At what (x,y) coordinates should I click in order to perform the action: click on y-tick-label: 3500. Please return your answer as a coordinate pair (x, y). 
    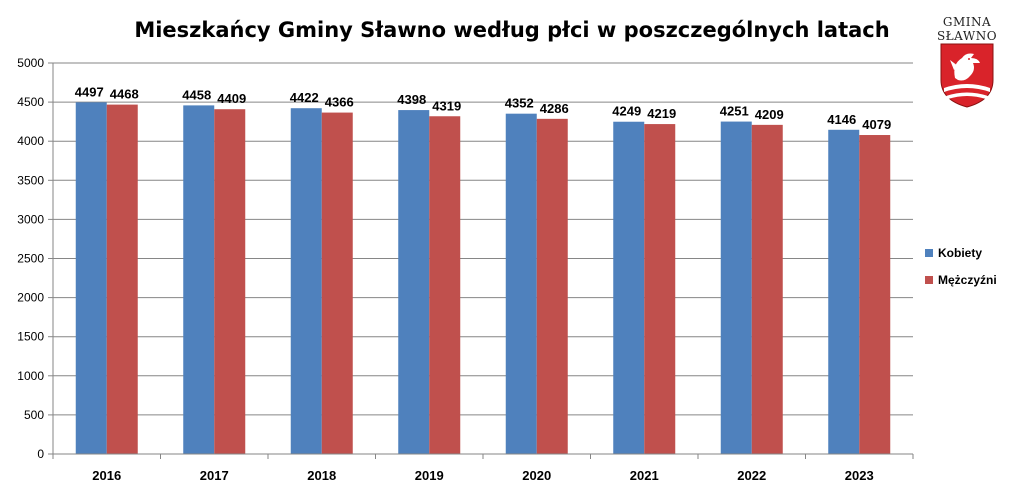
    Looking at the image, I should click on (30, 180).